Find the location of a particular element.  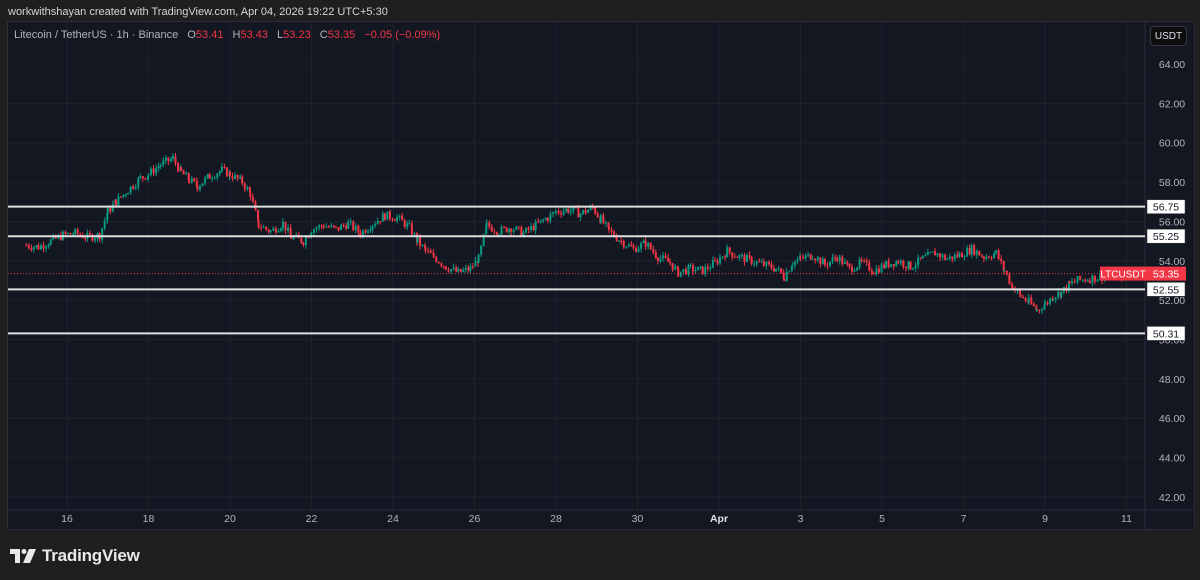

y-tick-label: 44.00 is located at coordinates (1172, 459).